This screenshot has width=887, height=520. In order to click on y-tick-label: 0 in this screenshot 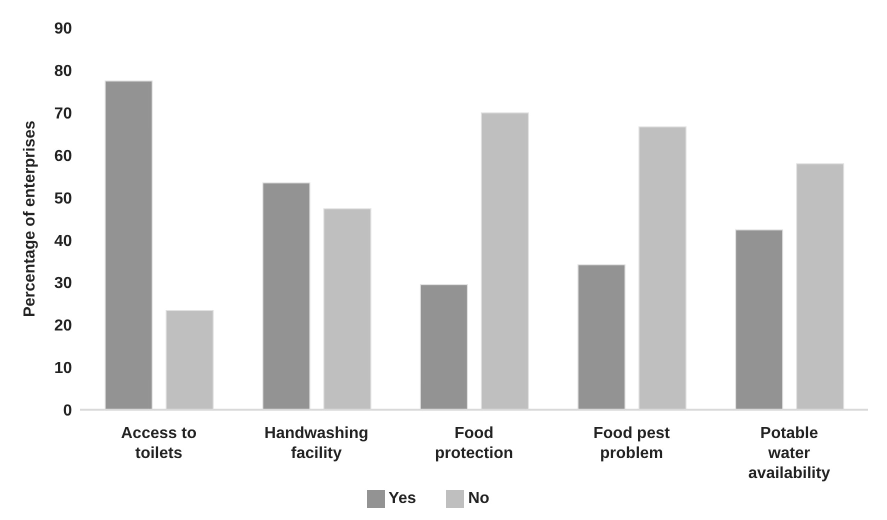, I will do `click(67, 411)`.